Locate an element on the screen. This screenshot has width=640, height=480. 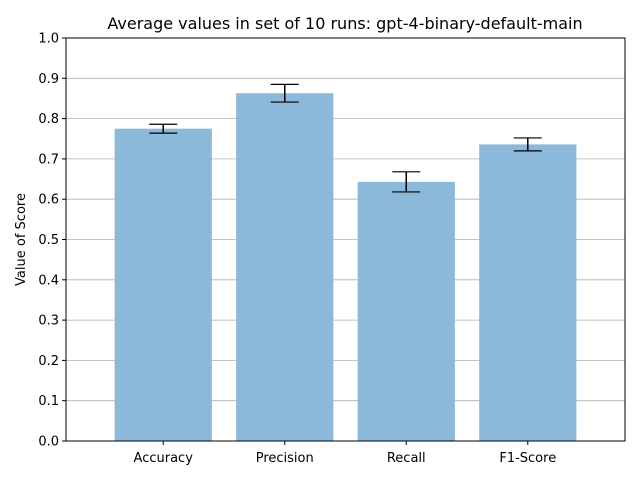
bar-recall is located at coordinates (406, 311).